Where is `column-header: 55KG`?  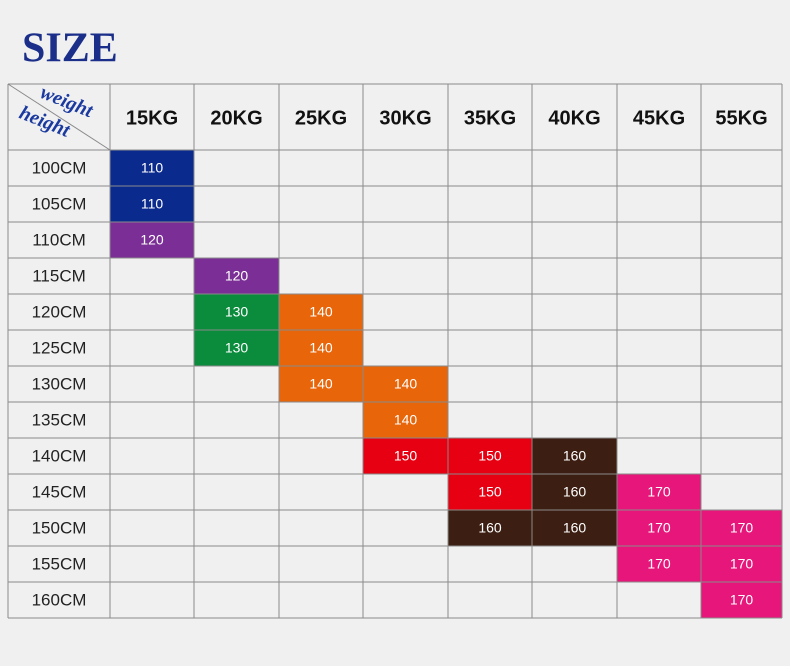
column-header: 55KG is located at coordinates (741, 118).